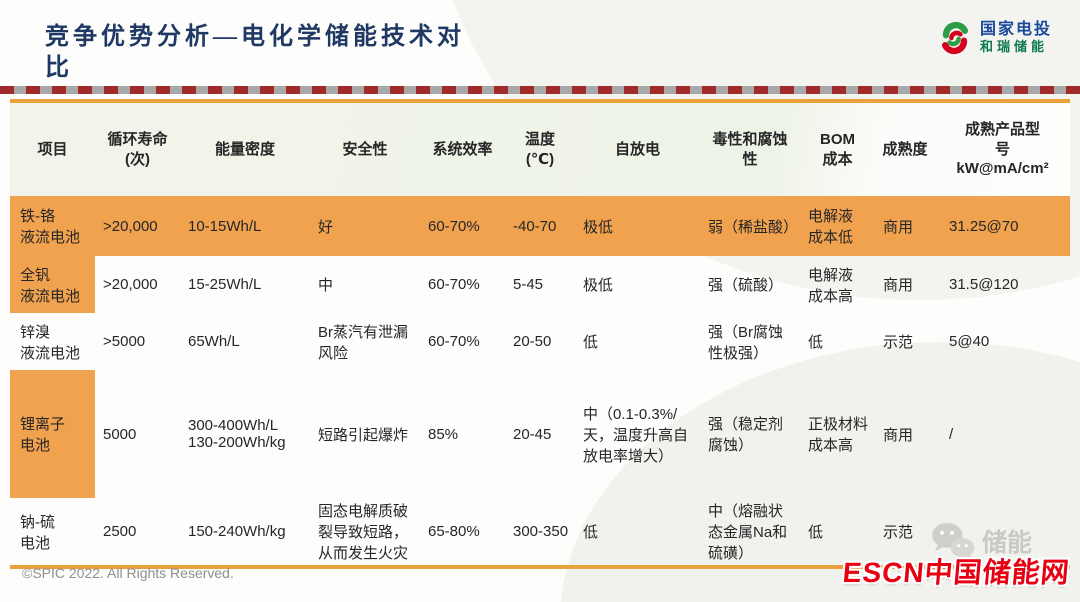  What do you see at coordinates (1007, 543) in the screenshot?
I see `wechat-watermark-text: 储能` at bounding box center [1007, 543].